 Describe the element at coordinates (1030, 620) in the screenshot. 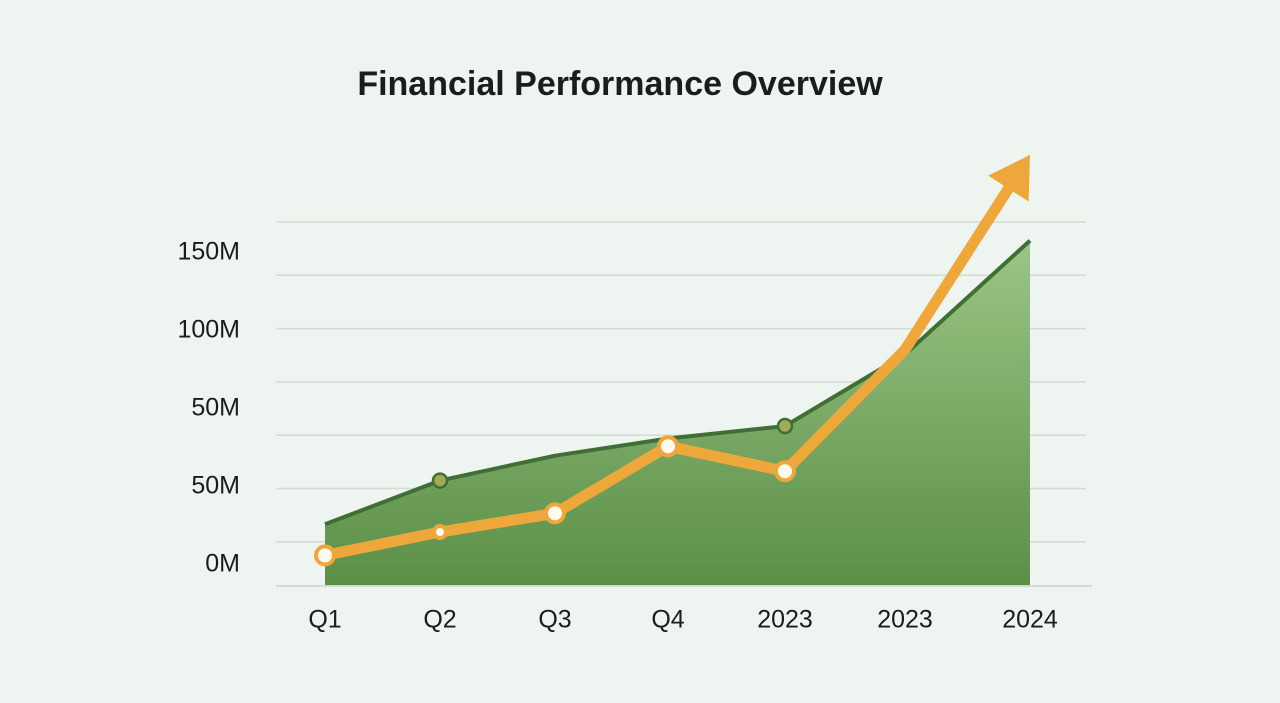

I see `x-tick-label: 2024` at that location.